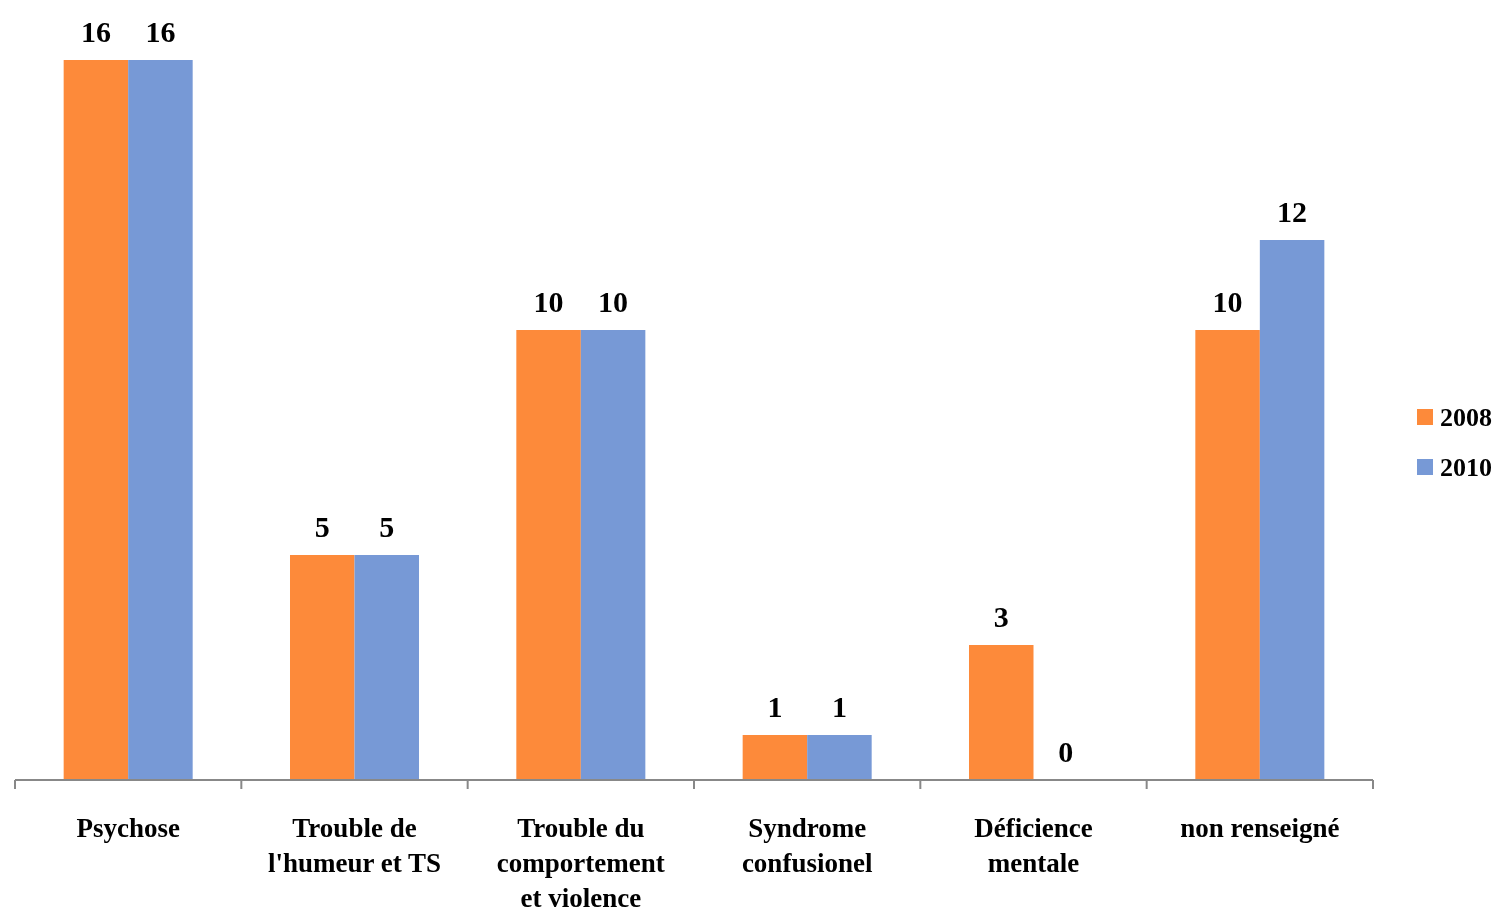 The height and width of the screenshot is (911, 1508). I want to click on x-tick-label: Psychose, so click(128, 828).